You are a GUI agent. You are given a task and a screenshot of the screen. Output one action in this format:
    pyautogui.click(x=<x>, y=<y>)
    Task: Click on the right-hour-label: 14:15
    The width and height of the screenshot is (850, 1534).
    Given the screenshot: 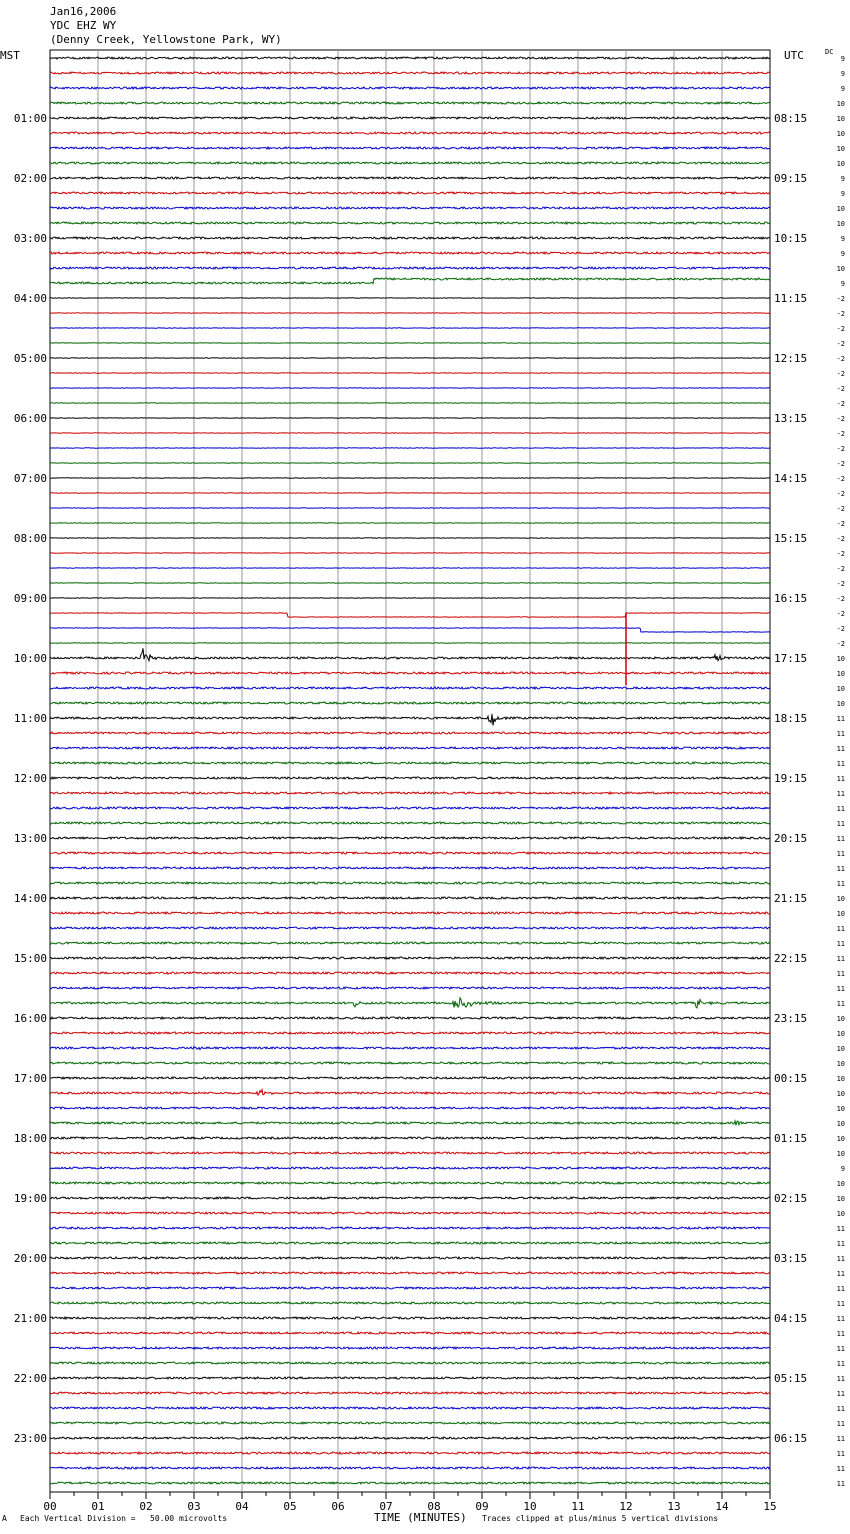 What is the action you would take?
    pyautogui.click(x=790, y=478)
    